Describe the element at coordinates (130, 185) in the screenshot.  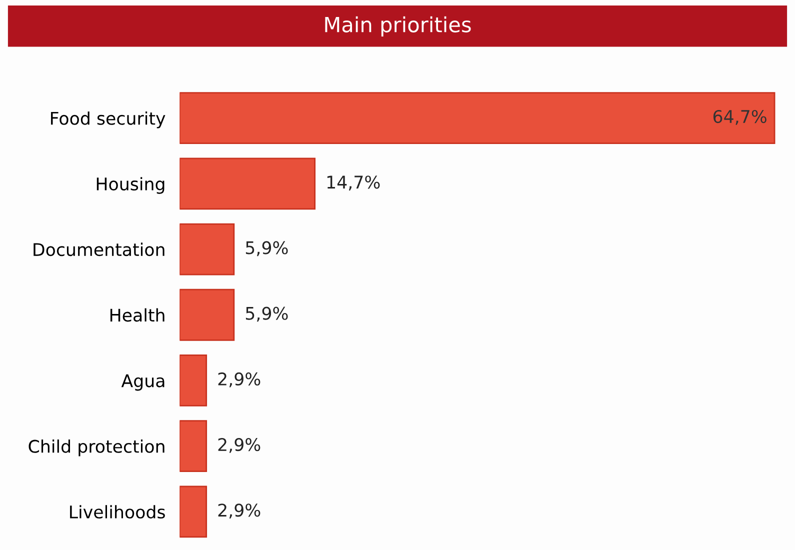
I see `y-tick-label: Housing` at that location.